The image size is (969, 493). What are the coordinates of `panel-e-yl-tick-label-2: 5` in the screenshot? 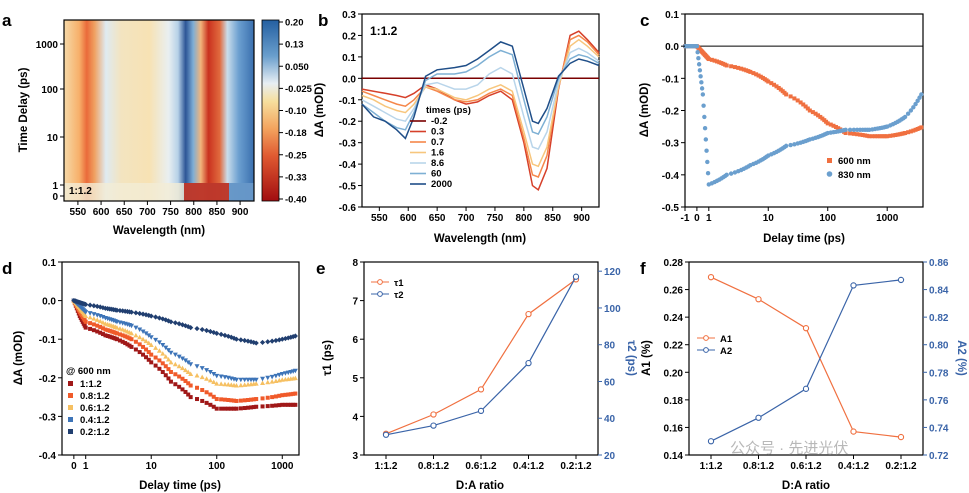 It's located at (355, 379).